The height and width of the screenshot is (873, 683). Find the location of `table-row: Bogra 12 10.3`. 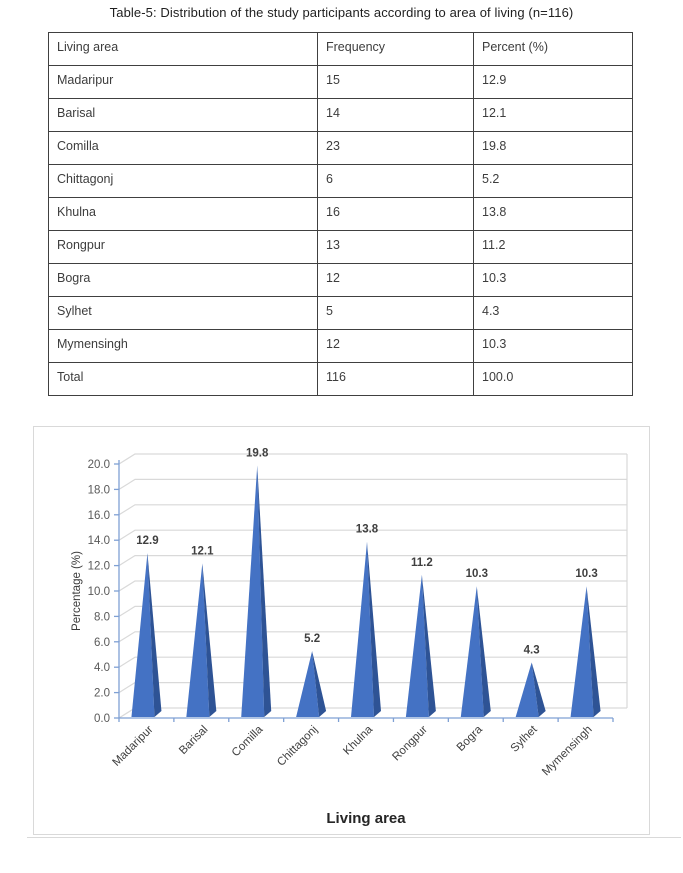

table-row: Bogra 12 10.3 is located at coordinates (340, 280).